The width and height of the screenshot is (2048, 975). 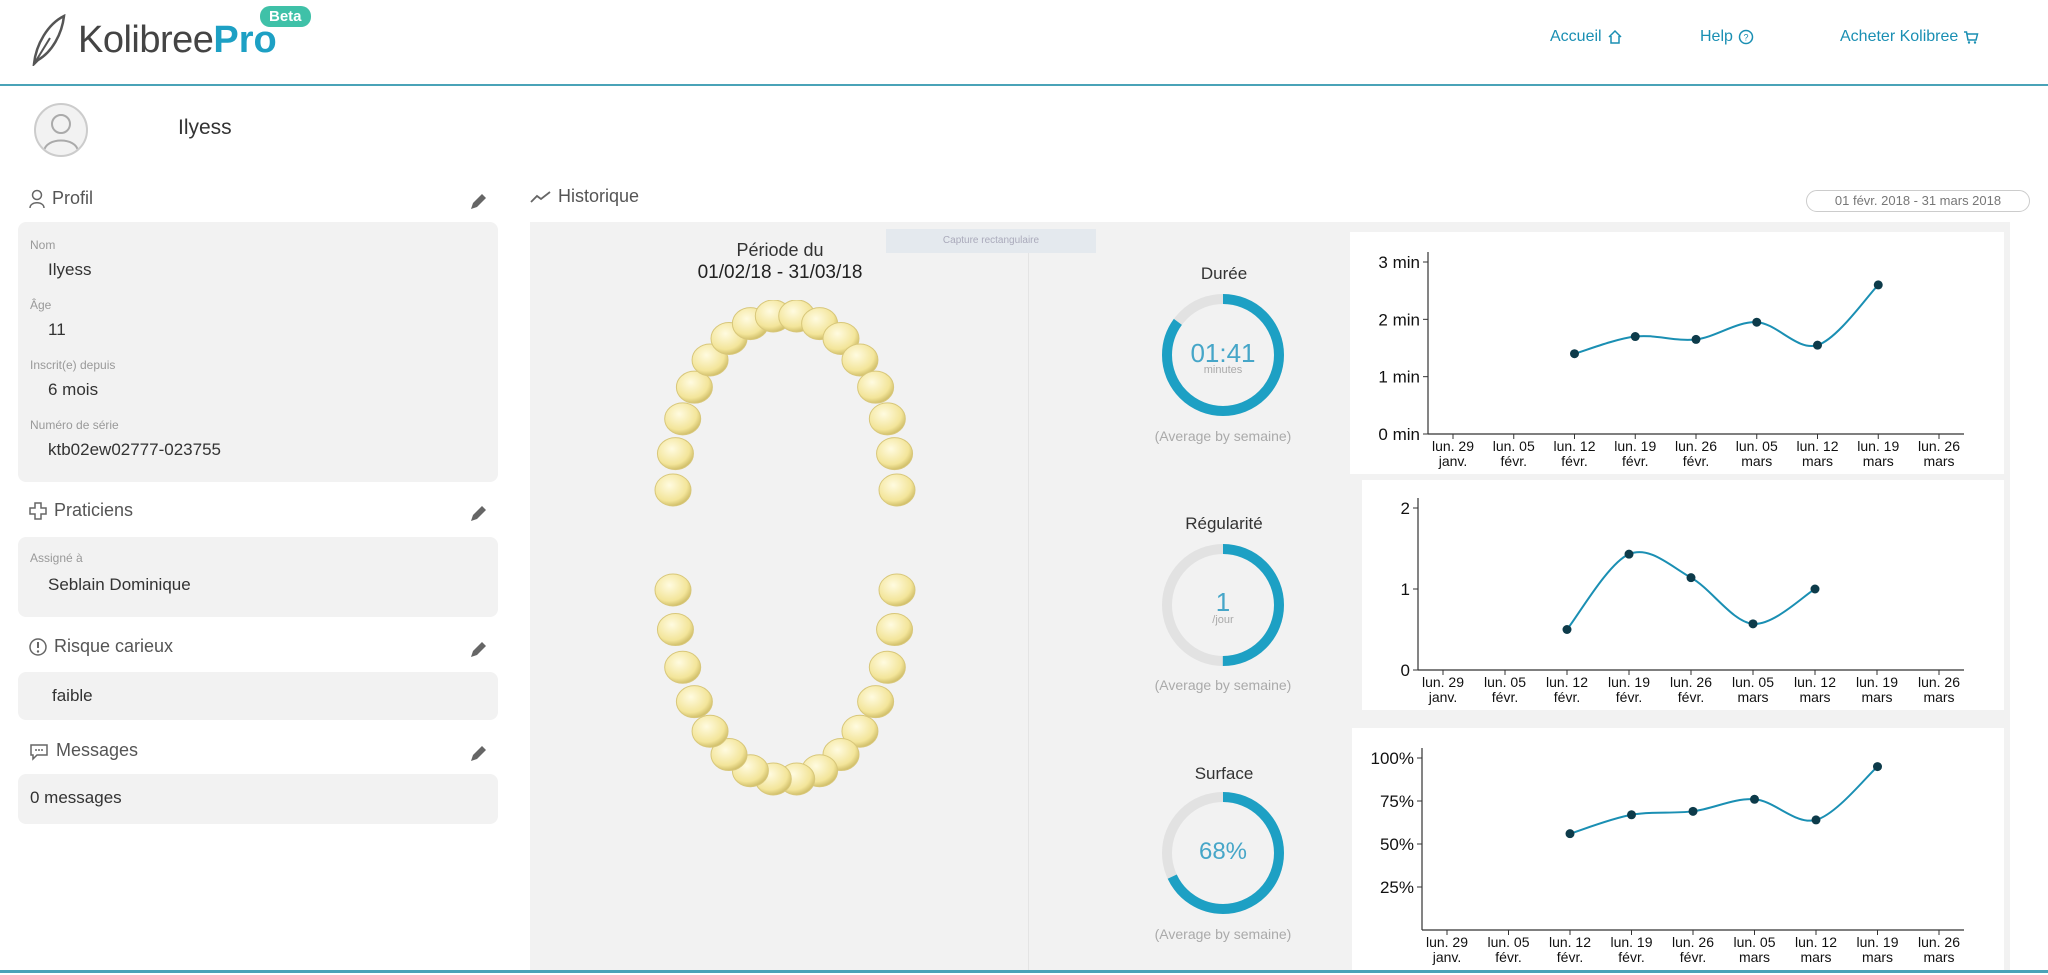 I want to click on y-tick-label: 75%, so click(x=1397, y=801).